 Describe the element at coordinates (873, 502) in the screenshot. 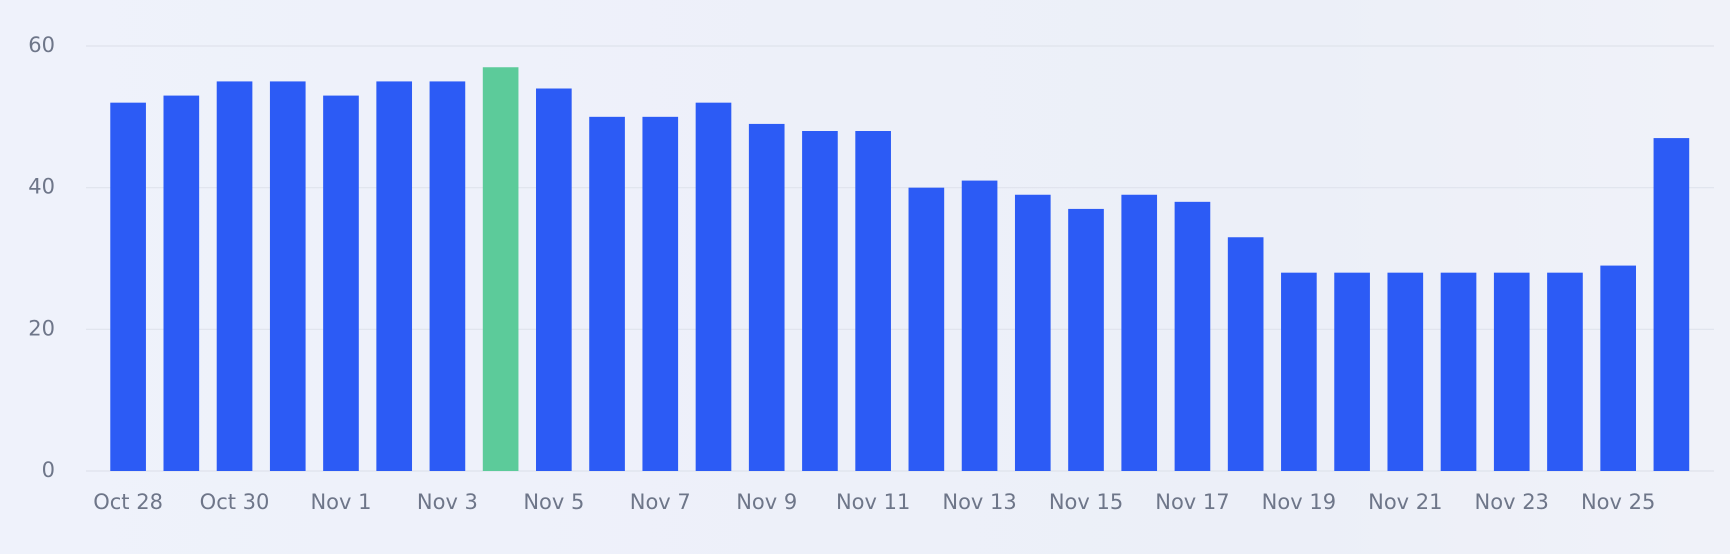

I see `x-tick-label: Nov 11` at that location.